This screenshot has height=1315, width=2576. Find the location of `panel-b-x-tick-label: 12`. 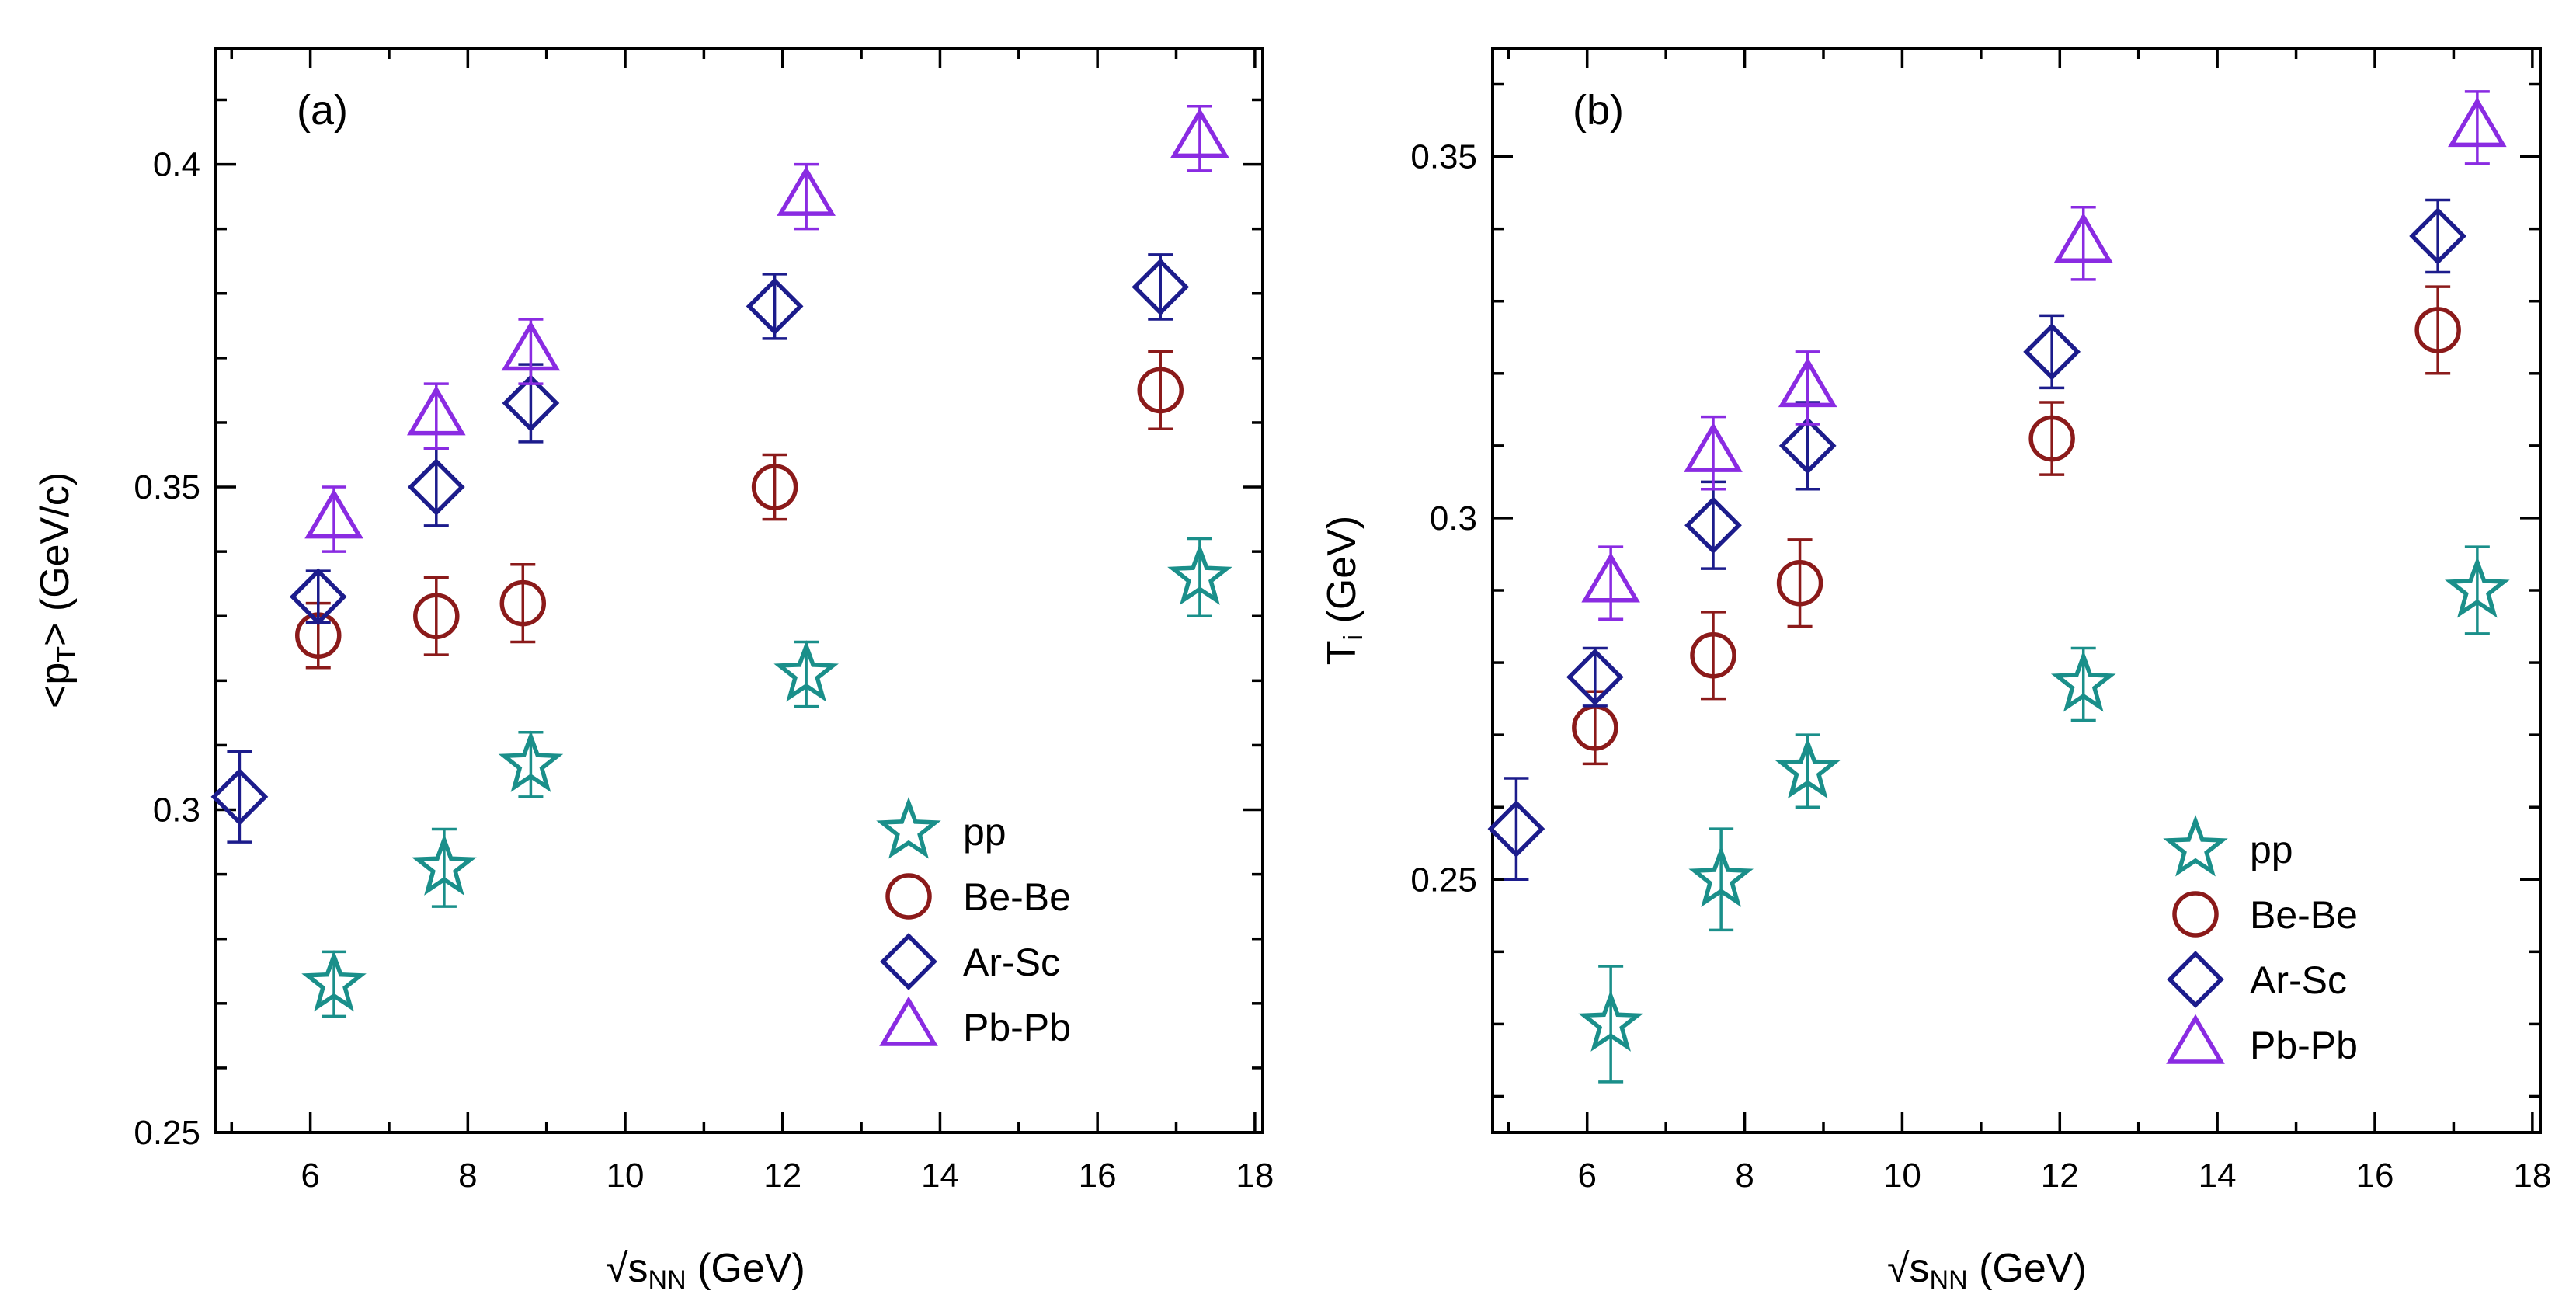

panel-b-x-tick-label: 12 is located at coordinates (2060, 1176).